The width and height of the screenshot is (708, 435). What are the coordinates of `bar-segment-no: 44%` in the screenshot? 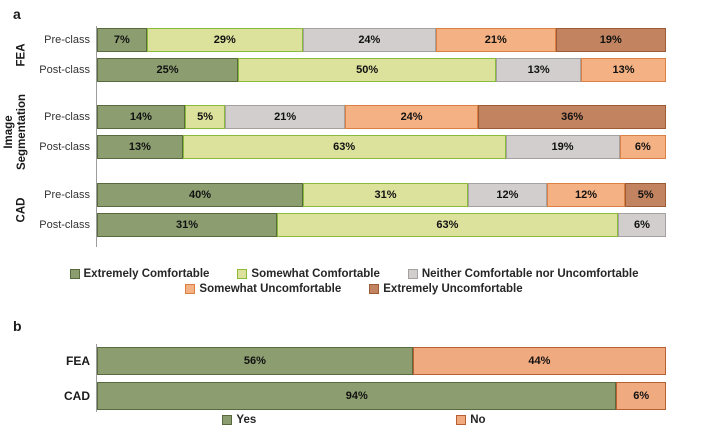 It's located at (539, 361).